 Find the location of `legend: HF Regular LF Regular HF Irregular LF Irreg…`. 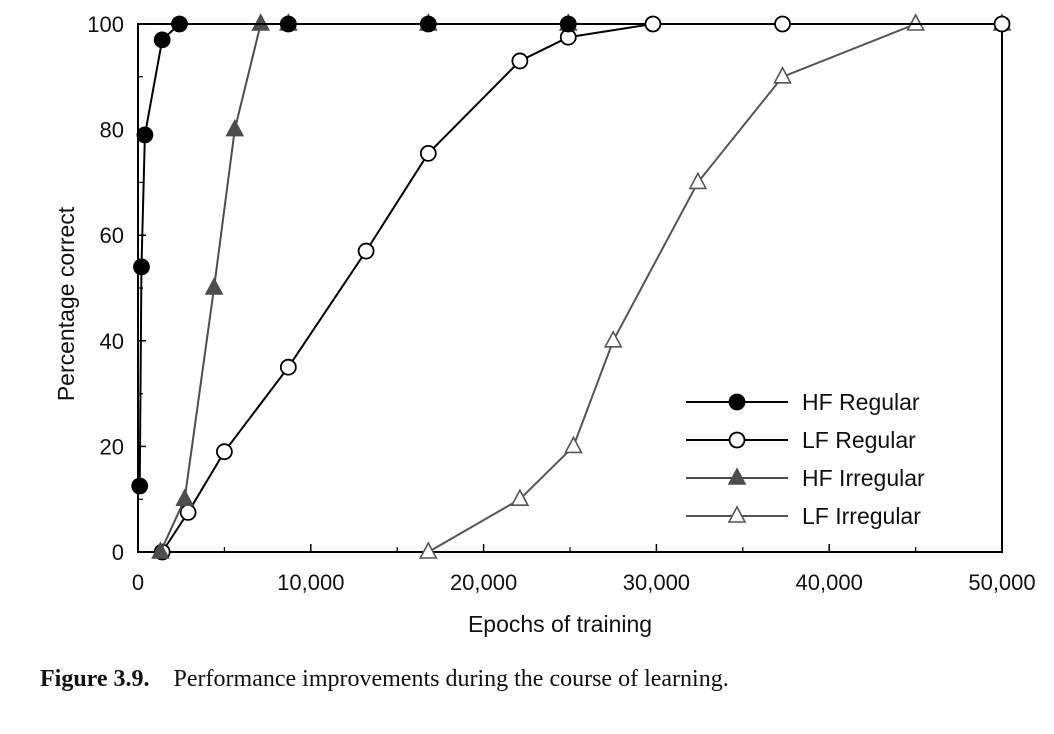

legend: HF Regular LF Regular HF Irregular LF Irreg… is located at coordinates (805, 459).